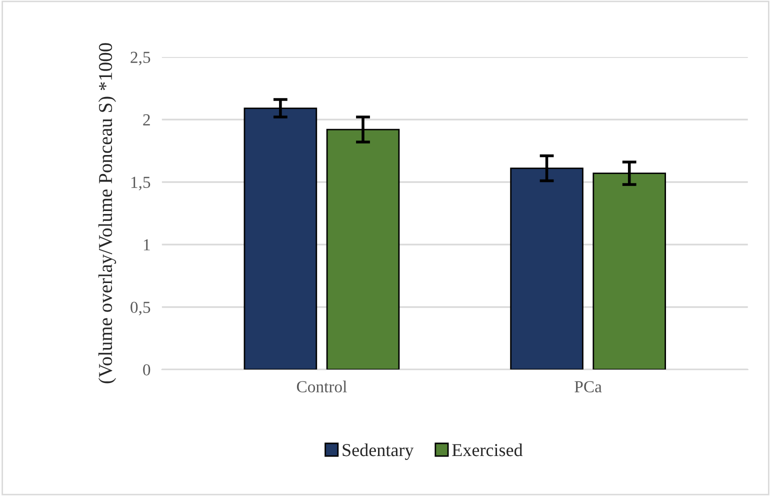 This screenshot has height=496, width=771. What do you see at coordinates (588, 386) in the screenshot?
I see `x-tick-label: PCa` at bounding box center [588, 386].